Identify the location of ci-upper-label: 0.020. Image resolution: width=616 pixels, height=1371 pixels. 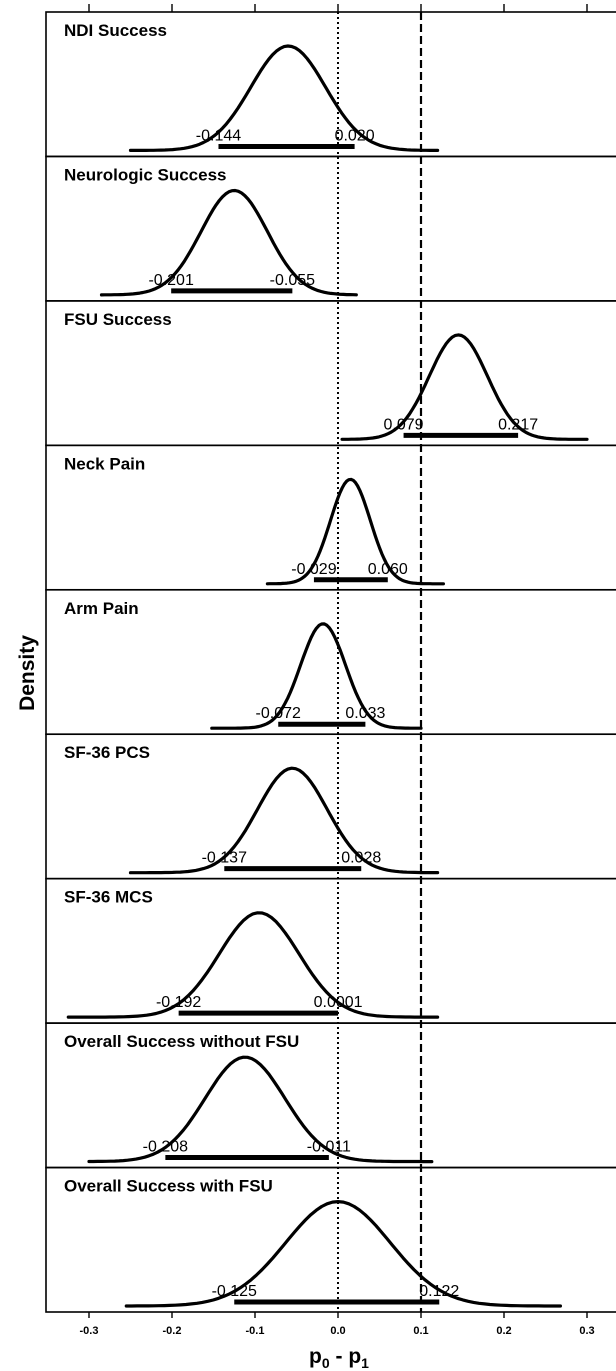
(355, 135).